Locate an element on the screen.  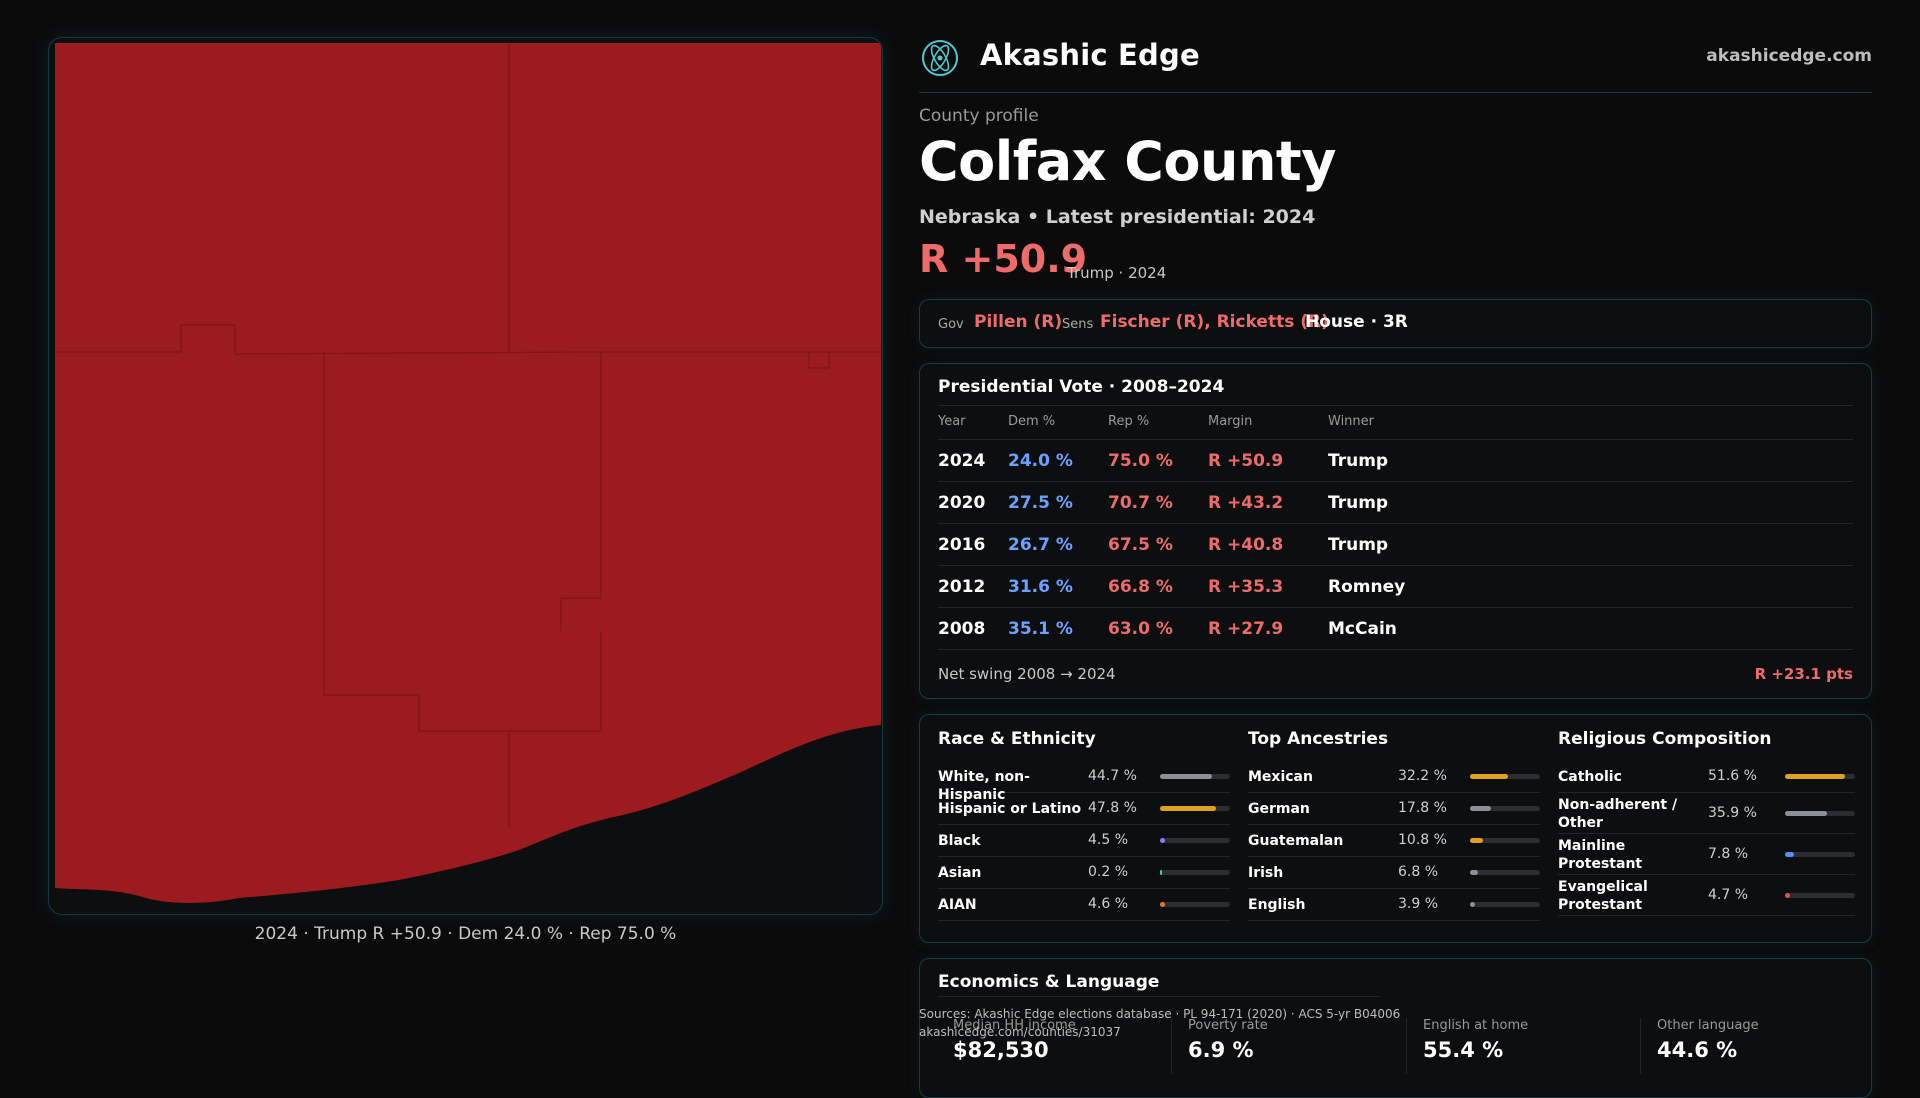
presidential-title: Presidential Vote · 2008–2024 is located at coordinates (1081, 387).